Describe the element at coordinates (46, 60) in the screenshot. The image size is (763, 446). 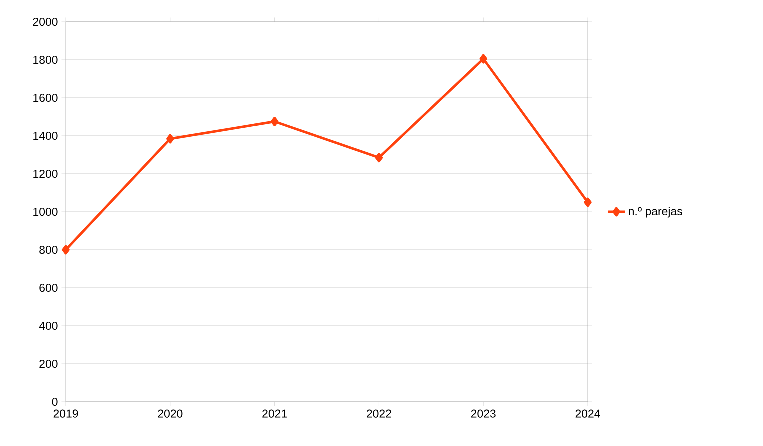
I see `y-tick-label: 1800` at that location.